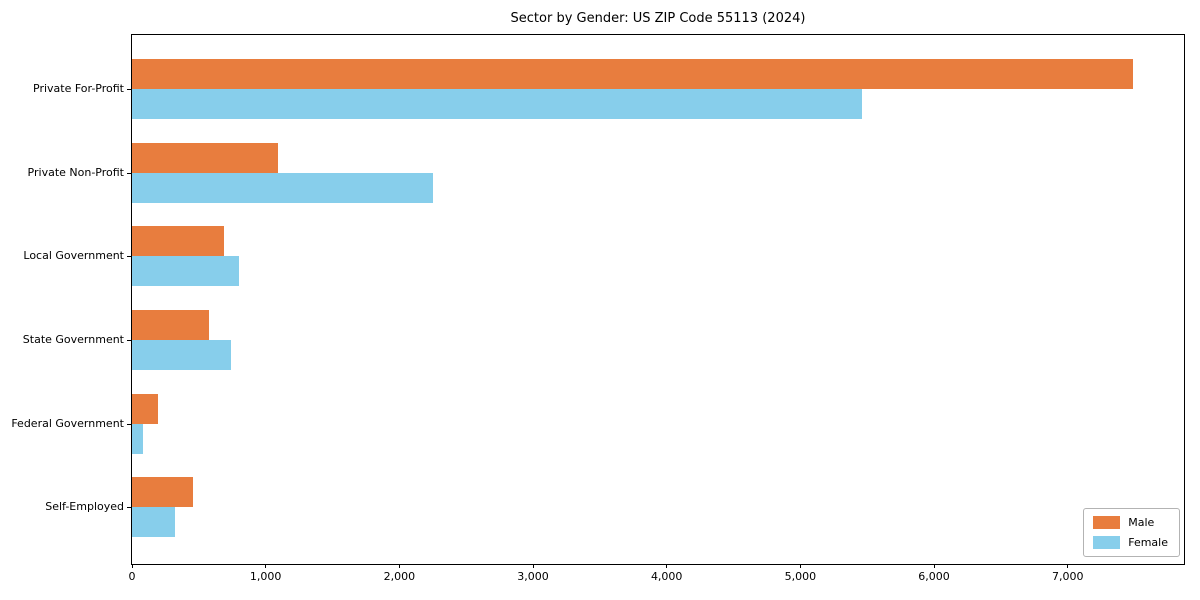 Image resolution: width=1200 pixels, height=600 pixels. Describe the element at coordinates (78, 88) in the screenshot. I see `y-tick-label: Private For-Profit` at that location.